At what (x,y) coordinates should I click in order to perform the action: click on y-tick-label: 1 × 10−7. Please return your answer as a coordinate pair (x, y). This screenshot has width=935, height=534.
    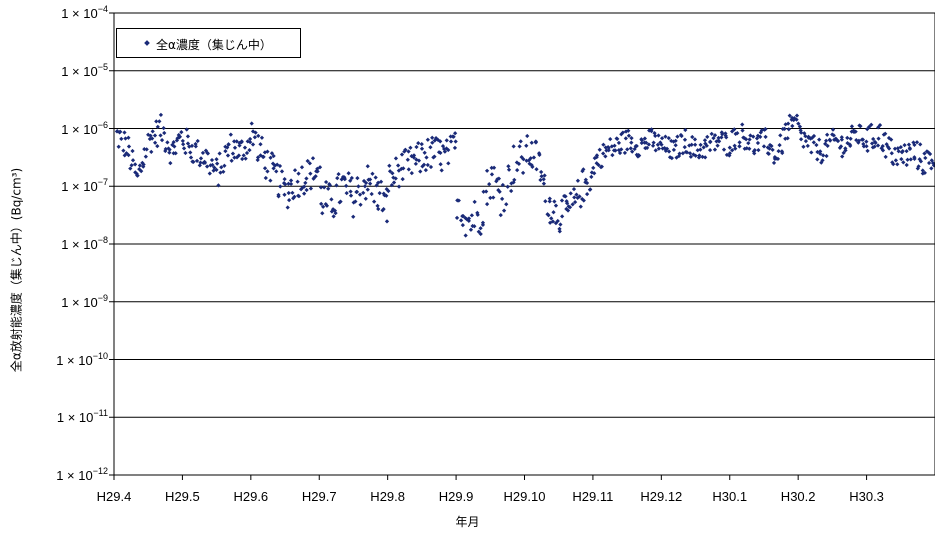
    Looking at the image, I should click on (54, 185).